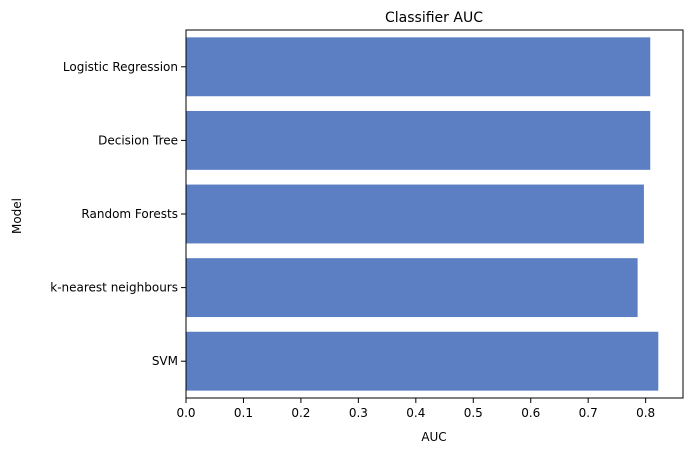  Describe the element at coordinates (165, 361) in the screenshot. I see `y-tick-label: SVM` at that location.